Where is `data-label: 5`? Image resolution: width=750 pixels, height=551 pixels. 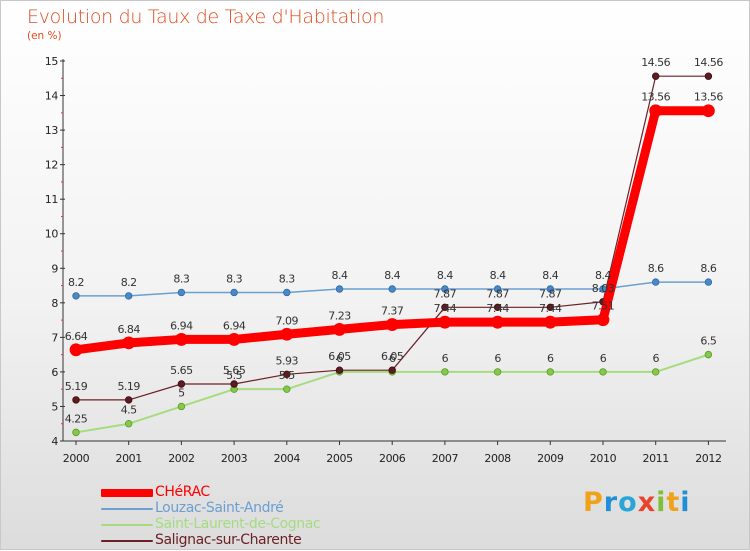
data-label: 5 is located at coordinates (181, 392).